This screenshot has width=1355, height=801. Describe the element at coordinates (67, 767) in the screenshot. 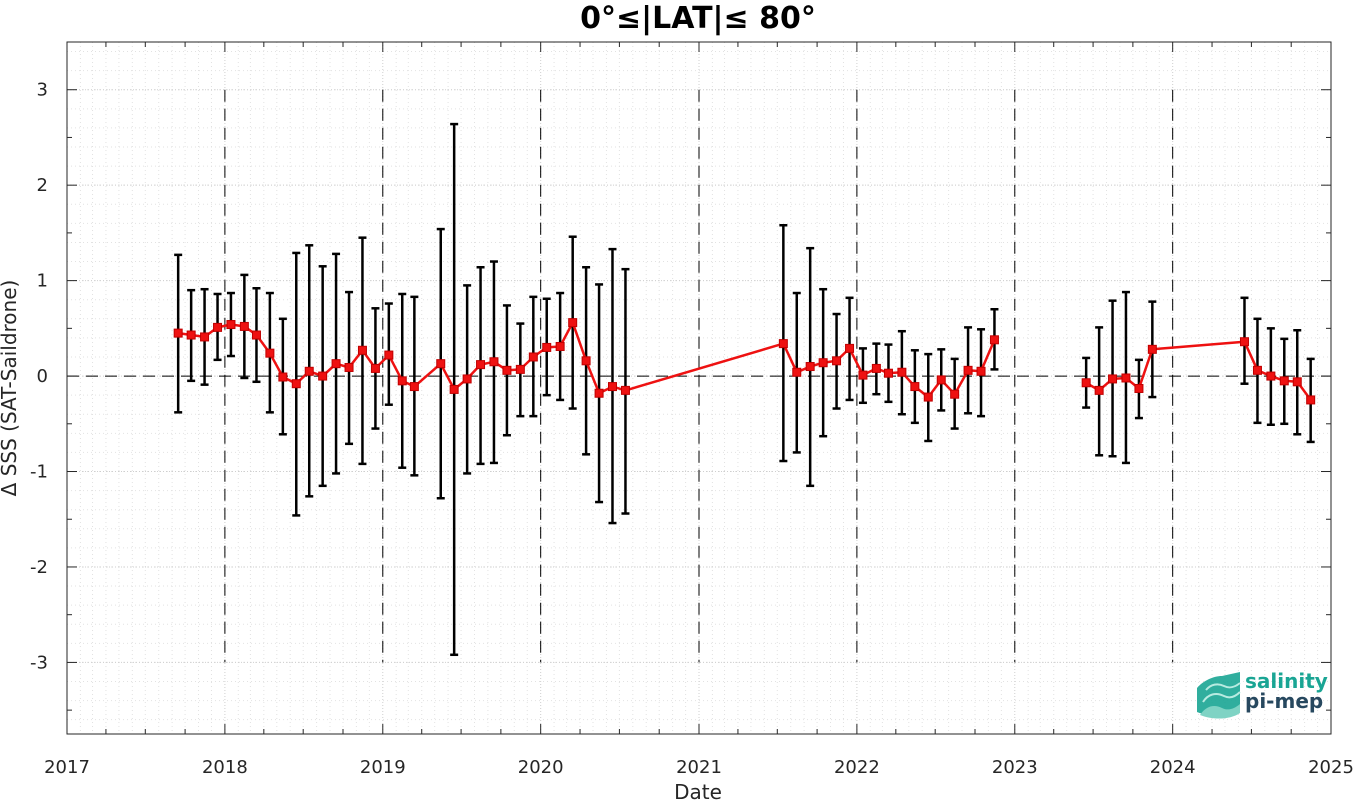

I see `x-tick-label: 2017` at that location.